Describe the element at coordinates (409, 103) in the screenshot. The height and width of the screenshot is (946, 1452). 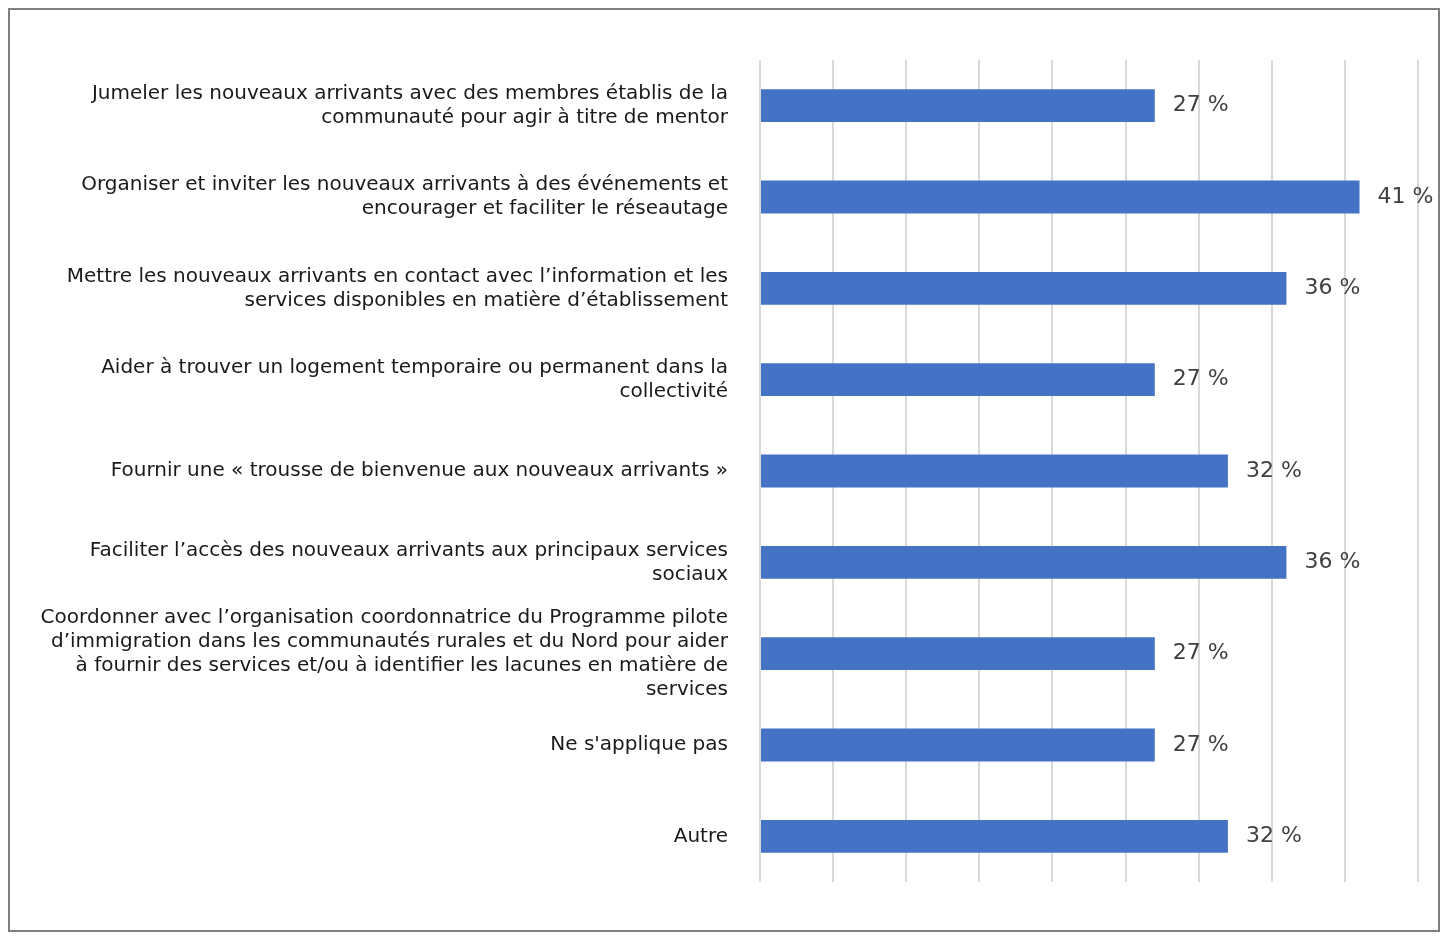
I see `y-tick-label: Jumeler les nouveaux arrivants avec des membres établis de la communauté pour agir à titre de mentor` at that location.